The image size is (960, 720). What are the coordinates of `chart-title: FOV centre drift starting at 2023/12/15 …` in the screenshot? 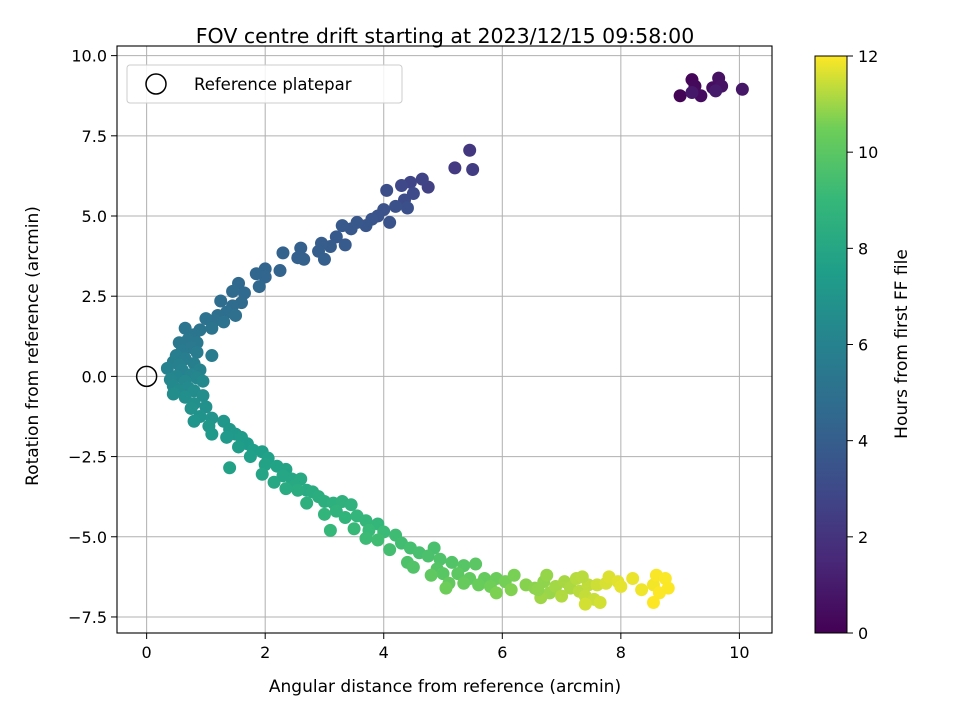 It's located at (445, 36).